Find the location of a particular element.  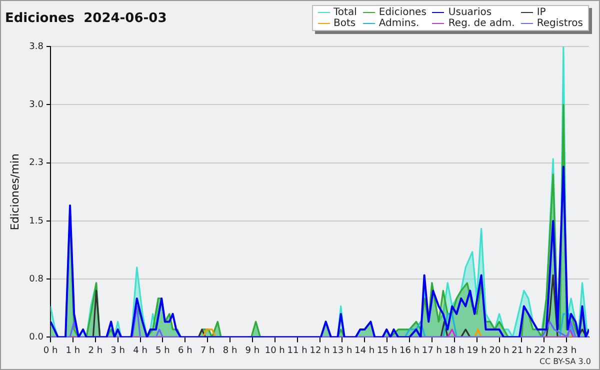

y-tick-label: 1.5 is located at coordinates (36, 221).